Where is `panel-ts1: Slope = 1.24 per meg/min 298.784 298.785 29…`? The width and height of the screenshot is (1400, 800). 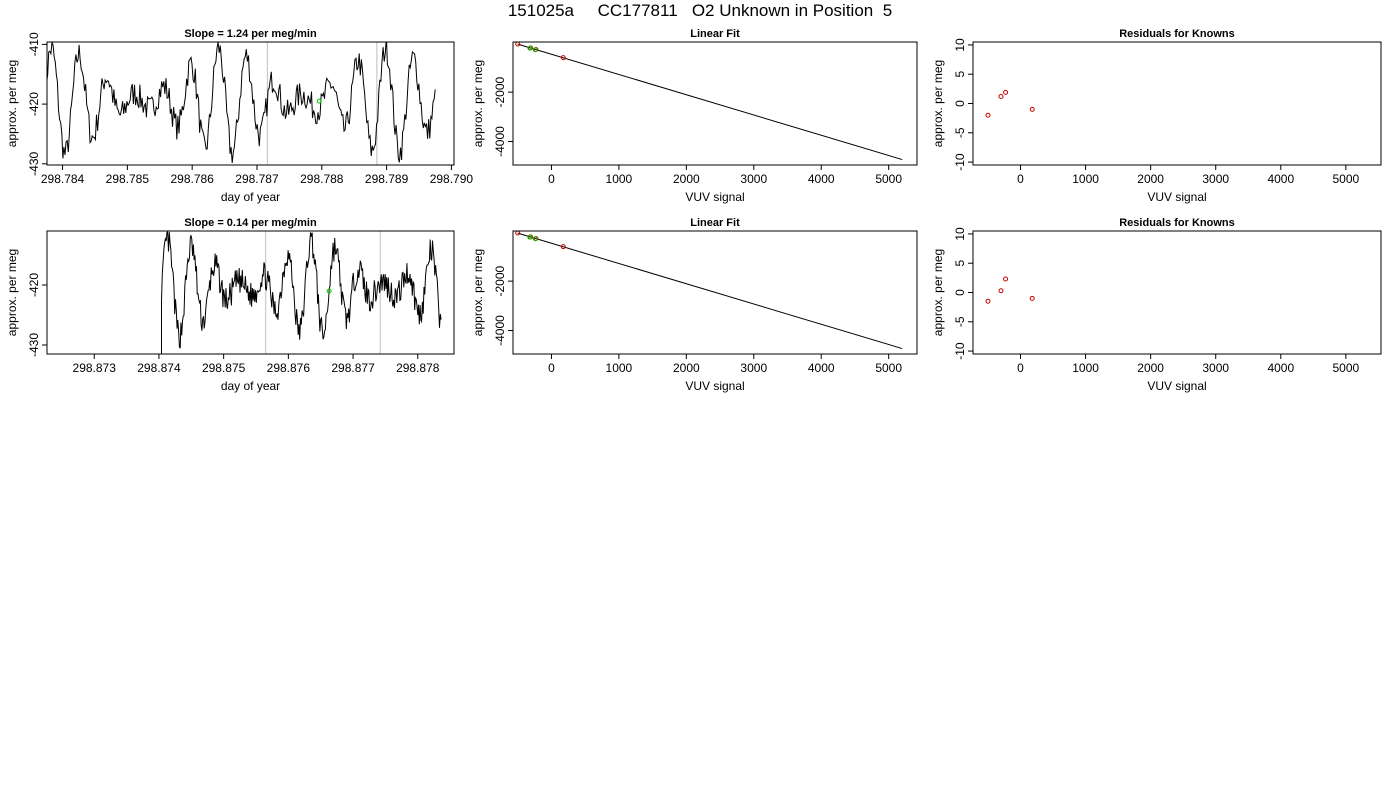 panel-ts1: Slope = 1.24 per meg/min 298.784 298.785 29… is located at coordinates (239, 116).